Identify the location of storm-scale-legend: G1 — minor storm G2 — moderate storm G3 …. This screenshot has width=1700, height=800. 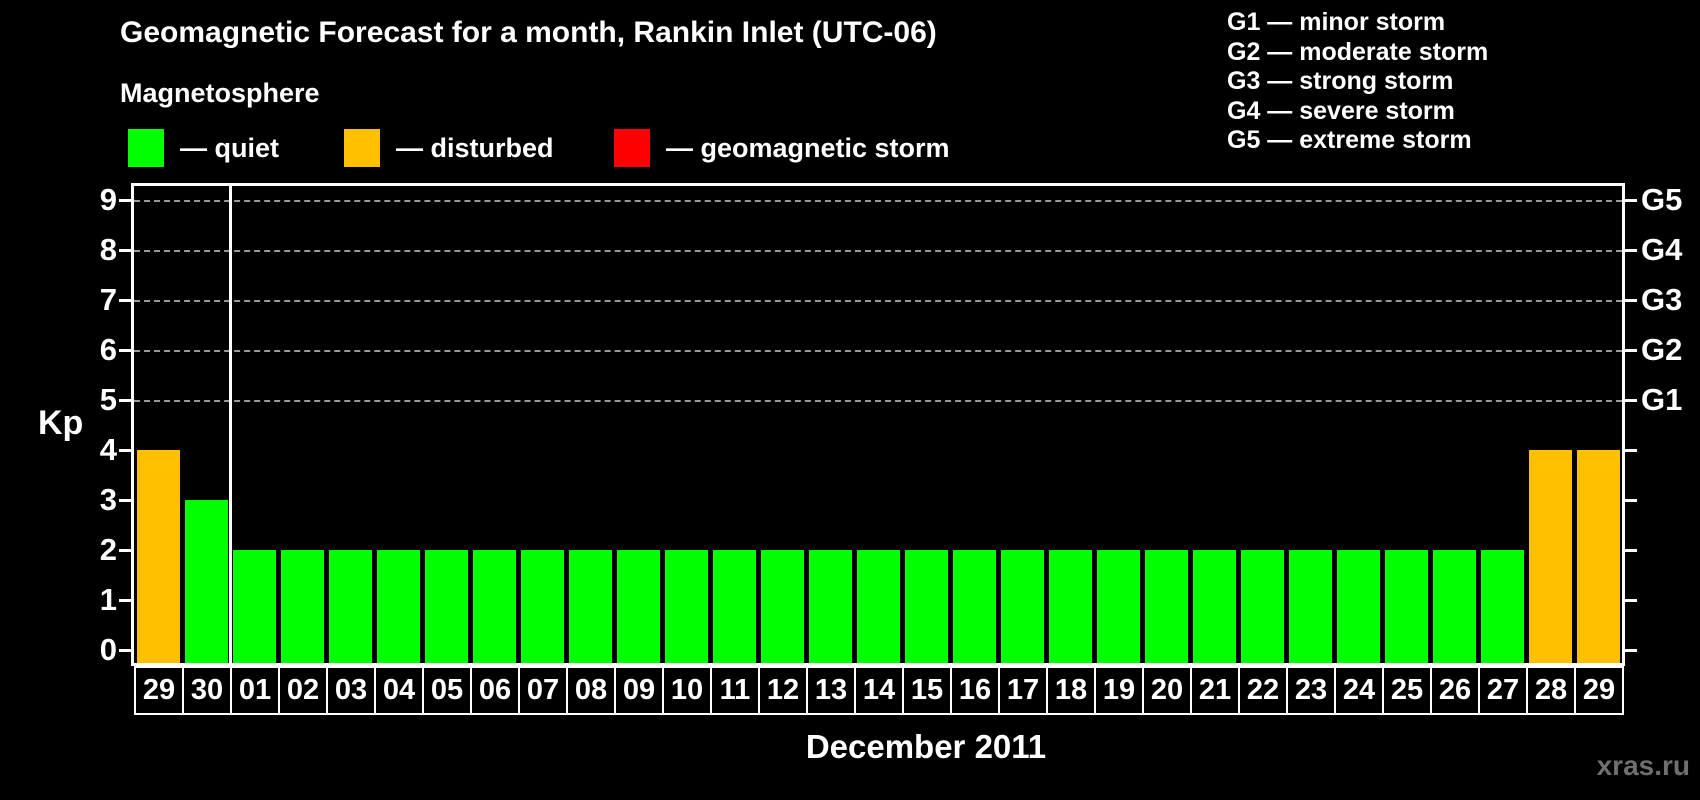
(1357, 82).